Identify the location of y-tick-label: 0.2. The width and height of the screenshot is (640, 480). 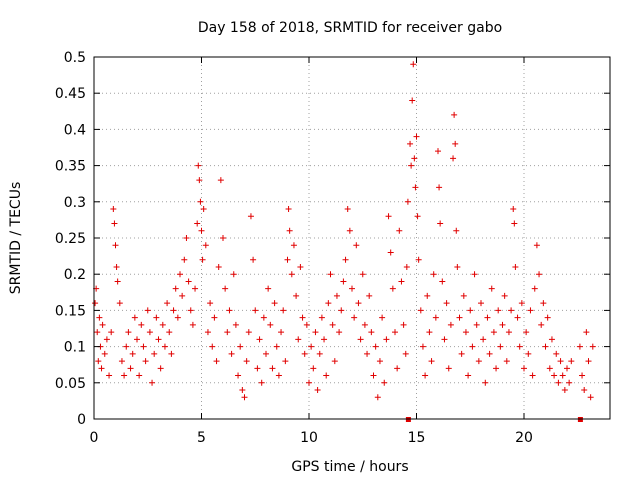
(75, 275).